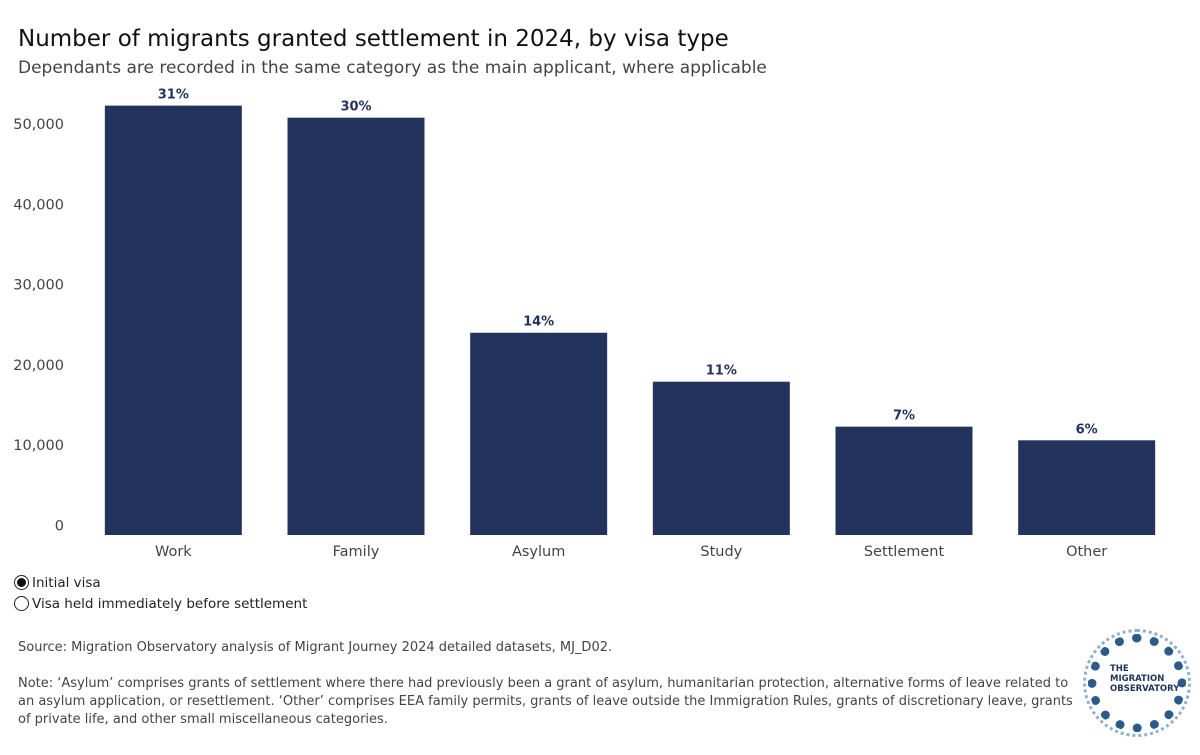 This screenshot has width=1200, height=755. I want to click on data-label: 6%, so click(1087, 429).